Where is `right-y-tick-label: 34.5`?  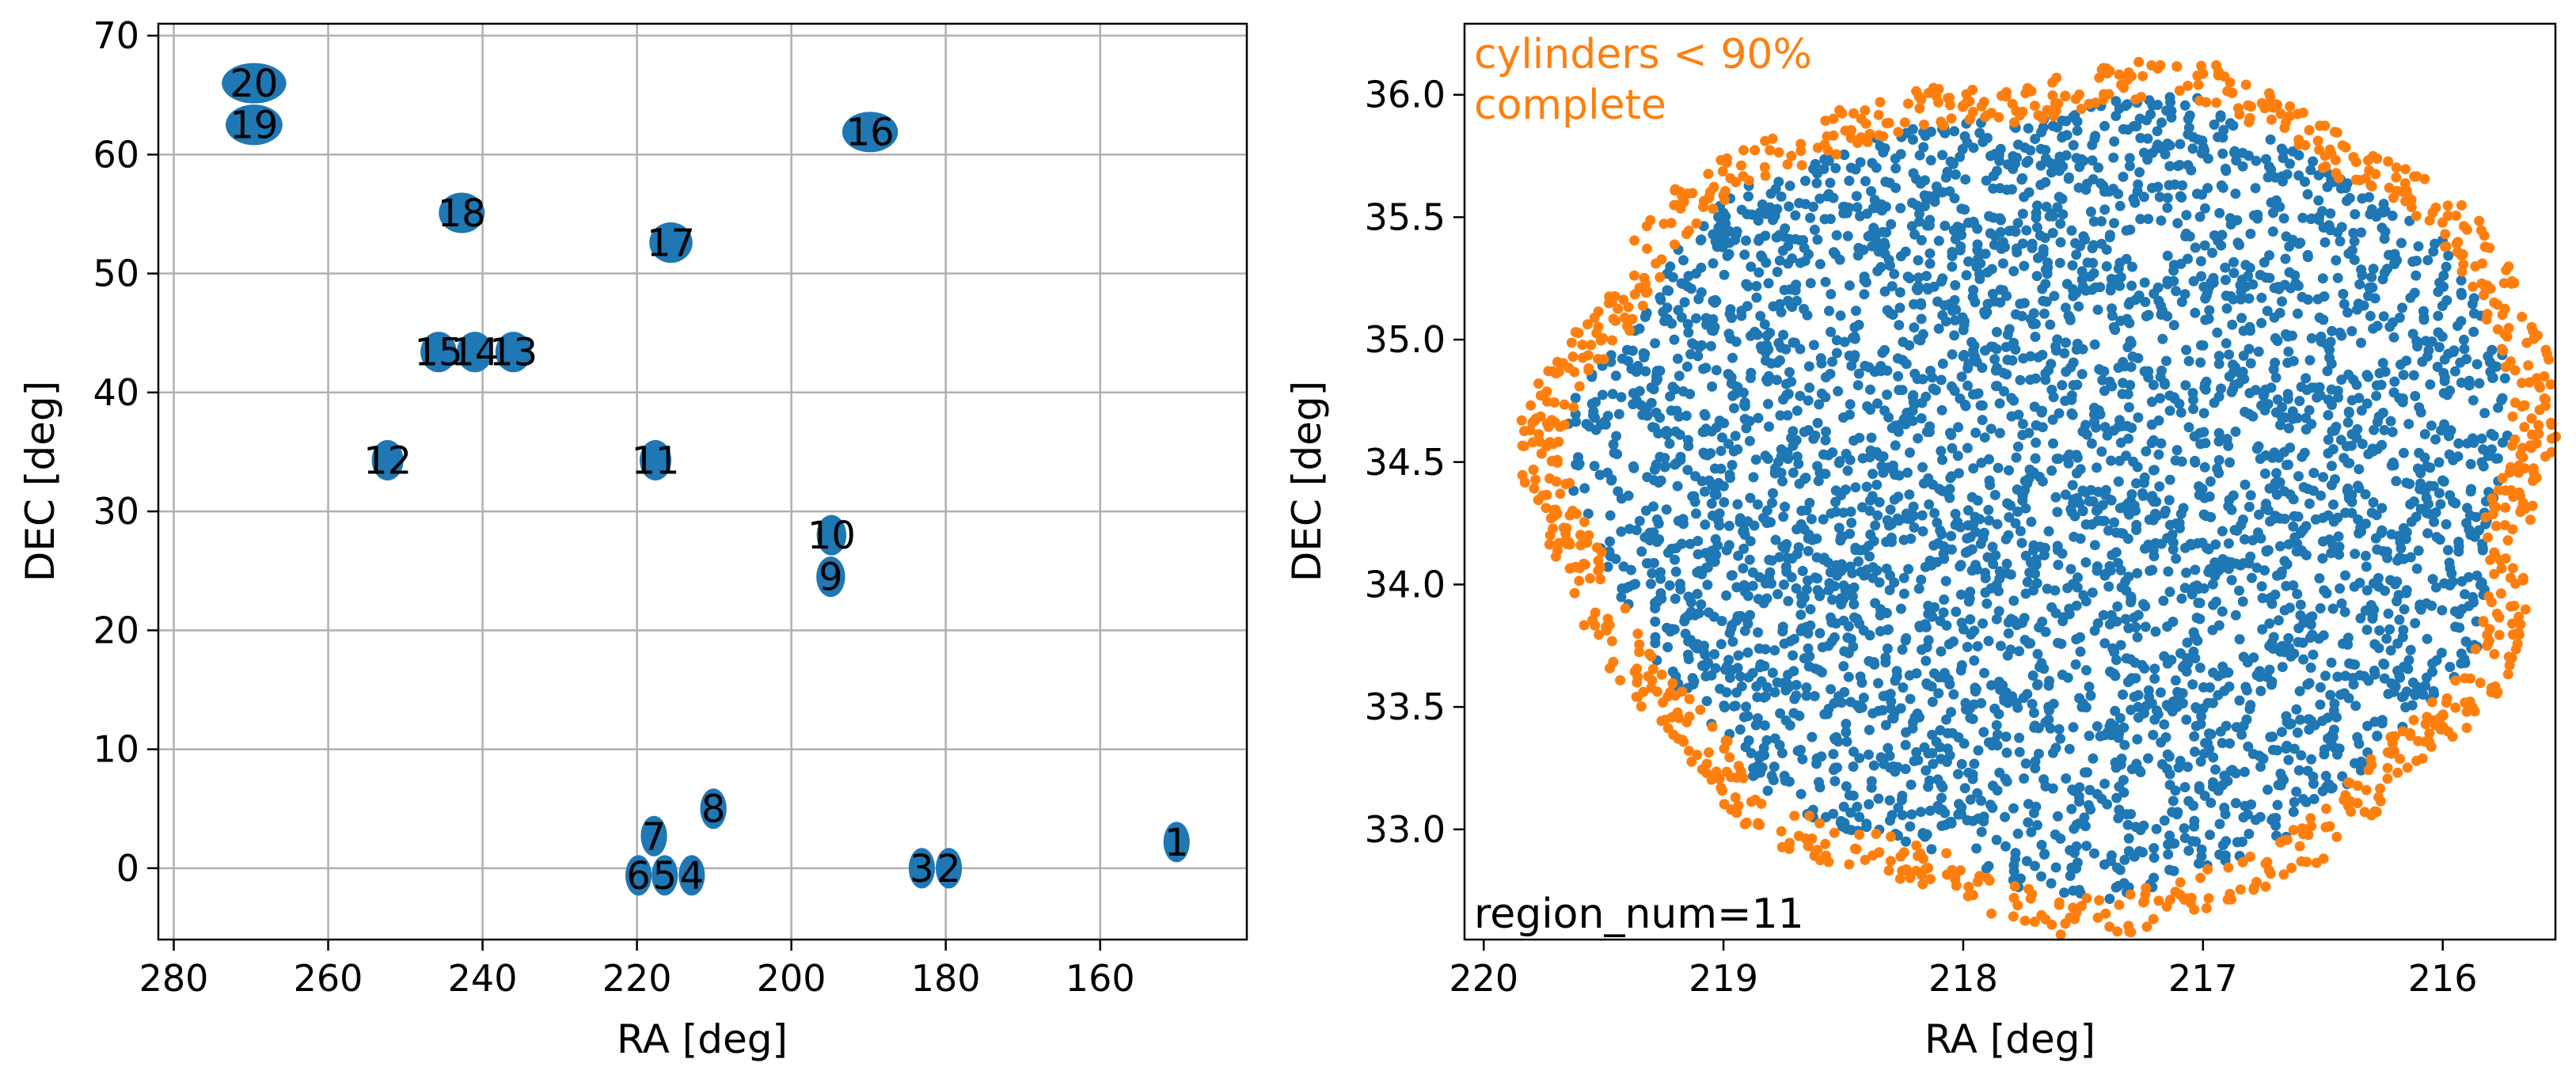
right-y-tick-label: 34.5 is located at coordinates (1405, 463).